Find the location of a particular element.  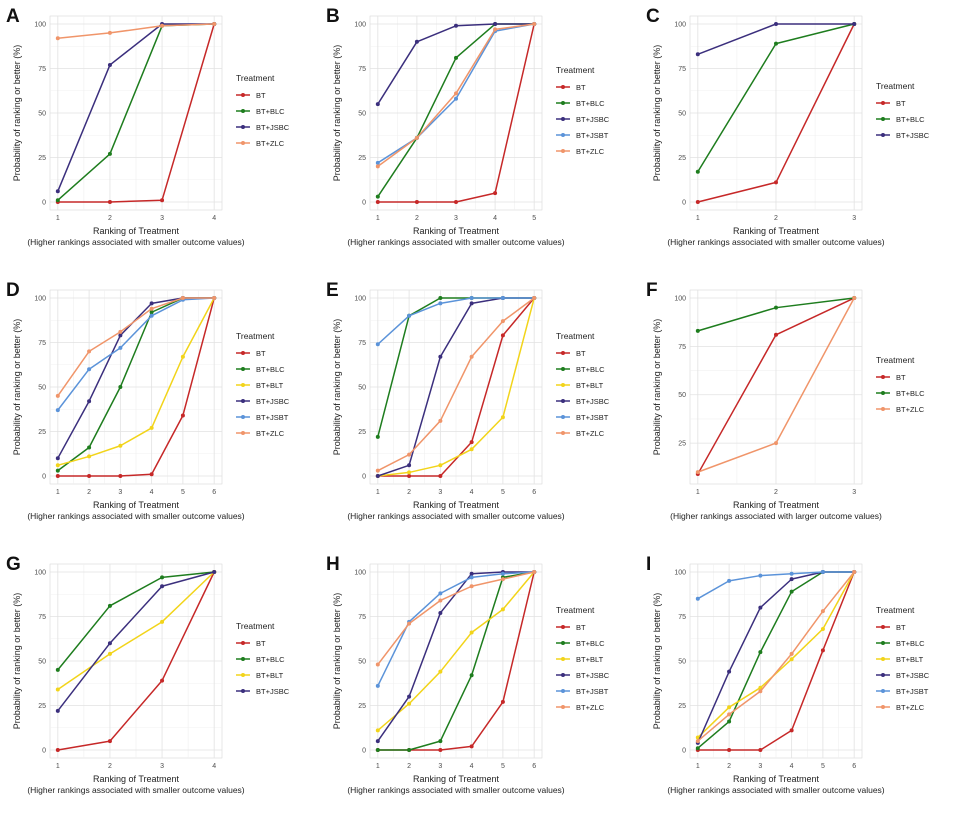

x-tick-label: 3 is located at coordinates (456, 218).